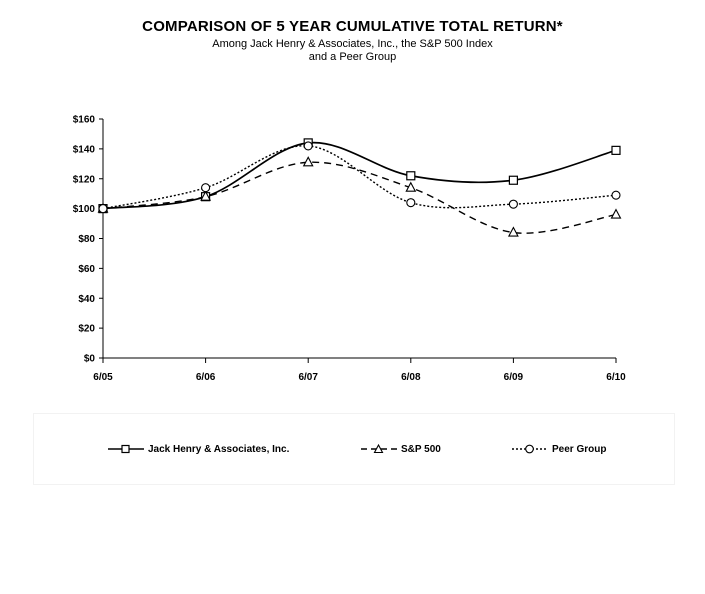 The height and width of the screenshot is (594, 705). I want to click on x-tick-label: 6/09, so click(514, 377).